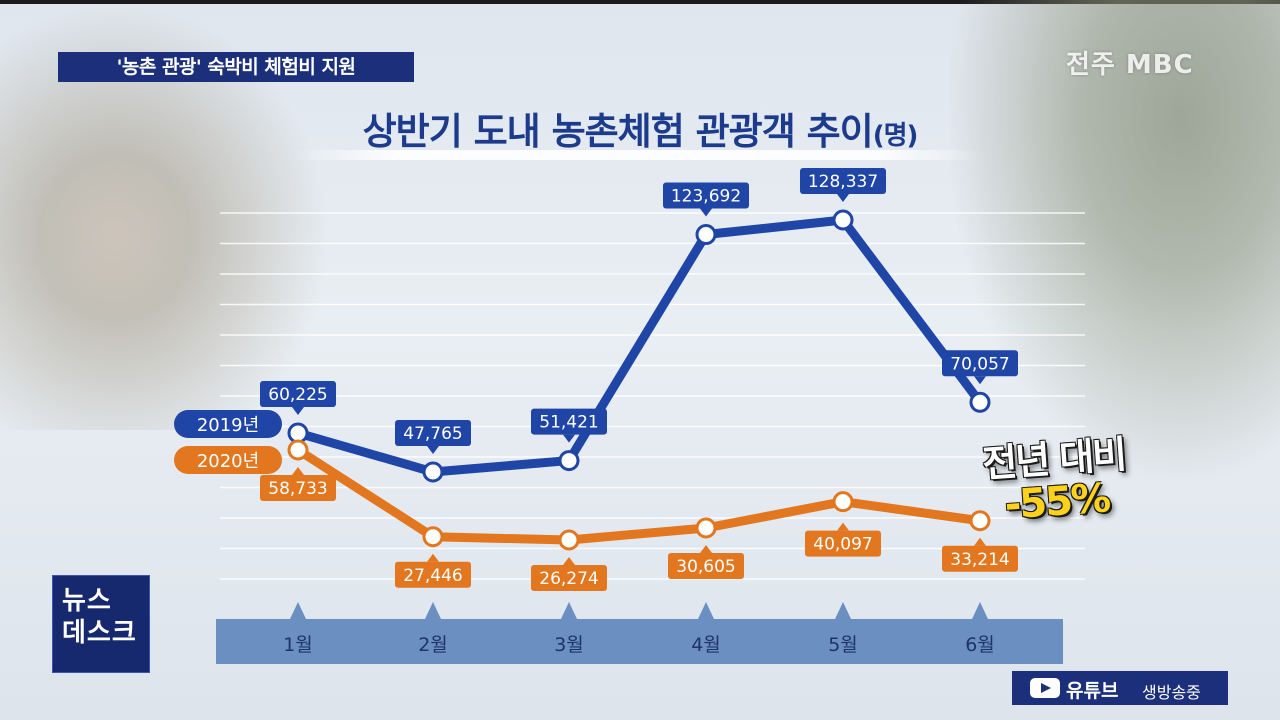 The image size is (1280, 720). I want to click on legend-2020-pill, so click(228, 460).